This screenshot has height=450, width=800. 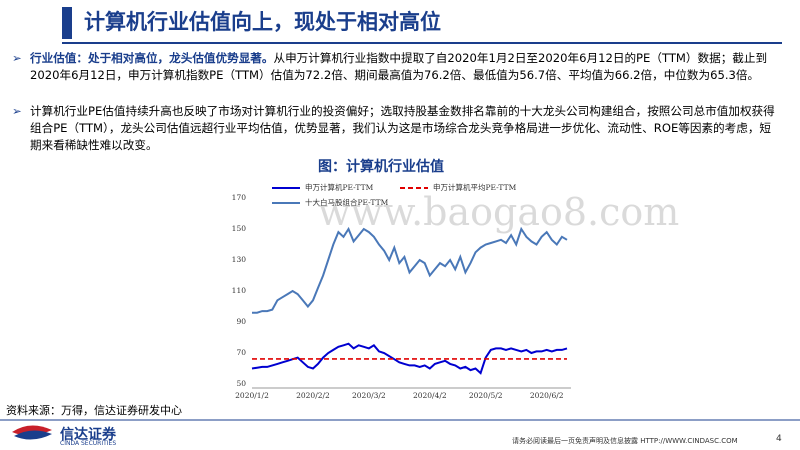 What do you see at coordinates (369, 395) in the screenshot?
I see `x-tick-label: 2020/3/2` at bounding box center [369, 395].